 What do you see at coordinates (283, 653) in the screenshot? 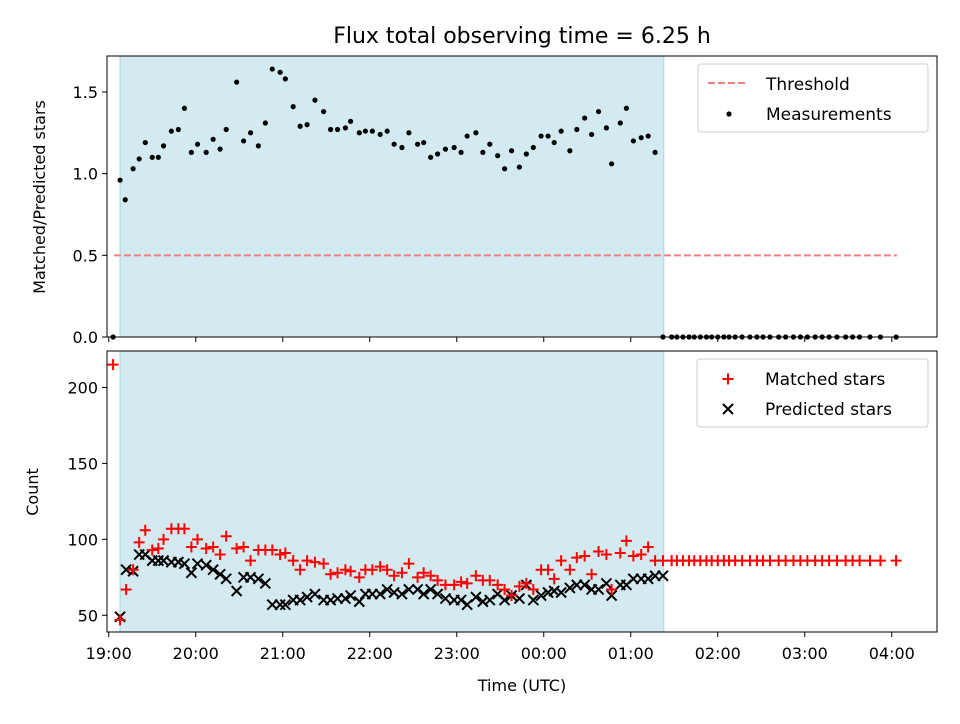
I see `x-tick-label: 21:00` at bounding box center [283, 653].